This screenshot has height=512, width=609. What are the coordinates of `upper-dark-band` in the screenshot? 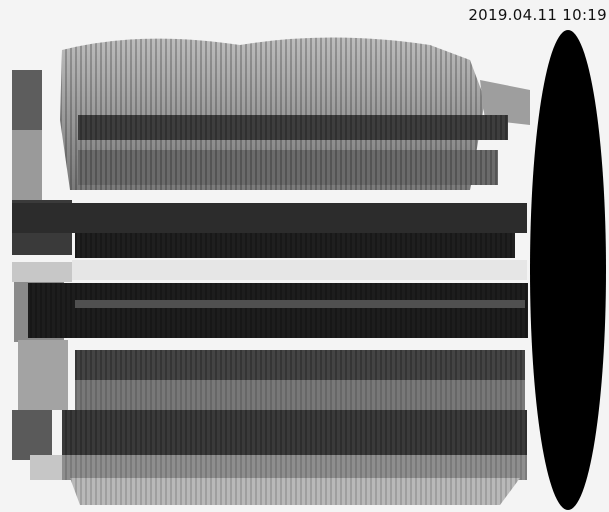 It's located at (293, 150).